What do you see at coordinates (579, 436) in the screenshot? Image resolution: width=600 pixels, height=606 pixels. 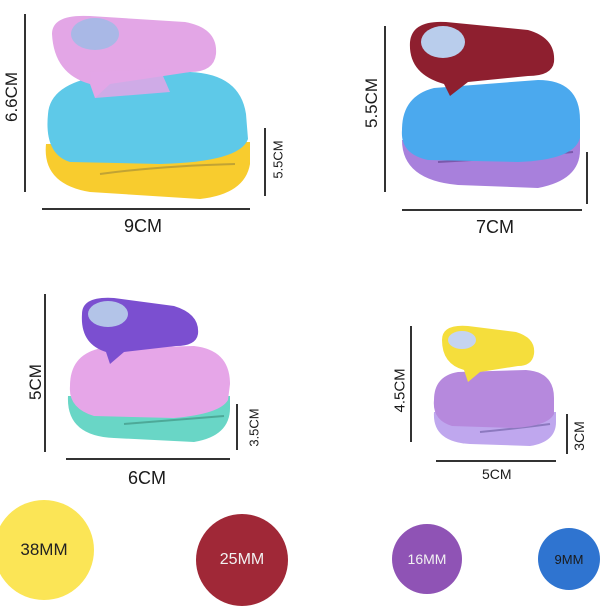 I see `punch-mini-depth-label: 3CM` at bounding box center [579, 436].